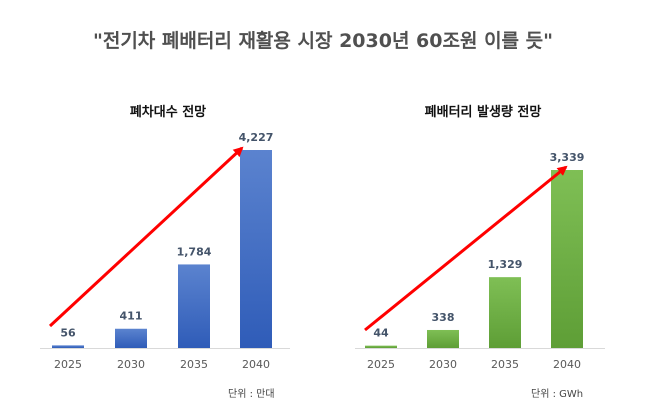 The width and height of the screenshot is (646, 409). Describe the element at coordinates (194, 251) in the screenshot. I see `data-label: 1,784` at that location.